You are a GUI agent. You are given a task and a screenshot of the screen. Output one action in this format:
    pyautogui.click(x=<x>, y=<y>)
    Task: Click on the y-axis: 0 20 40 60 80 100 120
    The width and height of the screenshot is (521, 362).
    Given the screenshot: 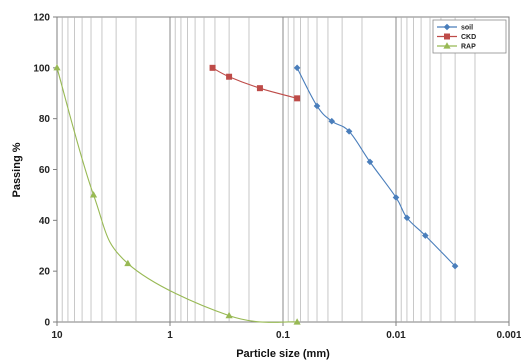 What is the action you would take?
    pyautogui.click(x=45, y=171)
    